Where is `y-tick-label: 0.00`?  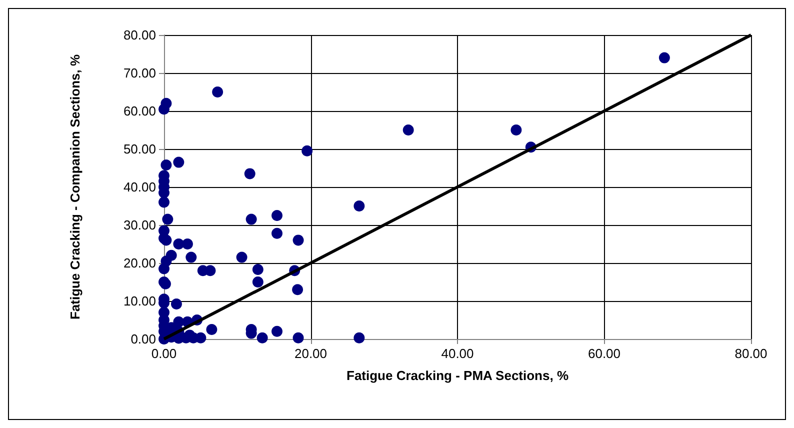
y-tick-label: 0.00 is located at coordinates (143, 339).